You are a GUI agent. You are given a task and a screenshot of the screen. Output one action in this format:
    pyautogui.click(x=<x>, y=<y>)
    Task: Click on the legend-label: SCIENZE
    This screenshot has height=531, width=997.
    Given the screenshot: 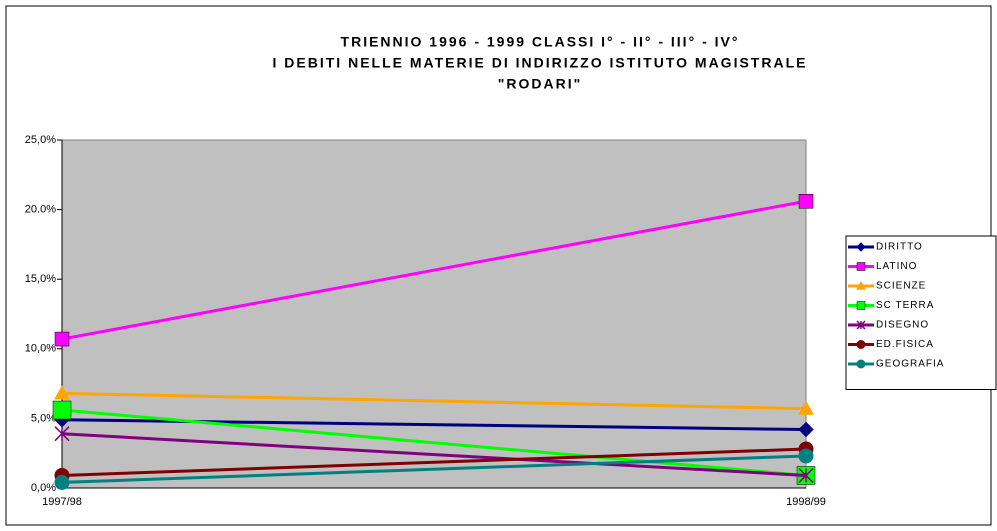 What is the action you would take?
    pyautogui.click(x=901, y=286)
    